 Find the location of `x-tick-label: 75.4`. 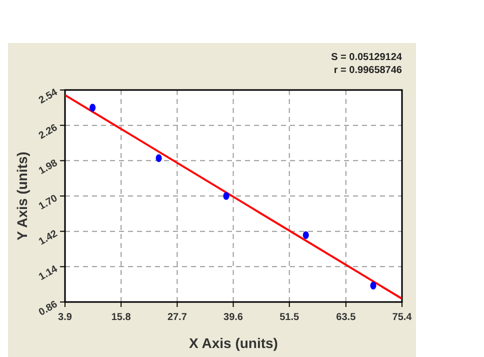

x-tick-label: 75.4 is located at coordinates (402, 317).